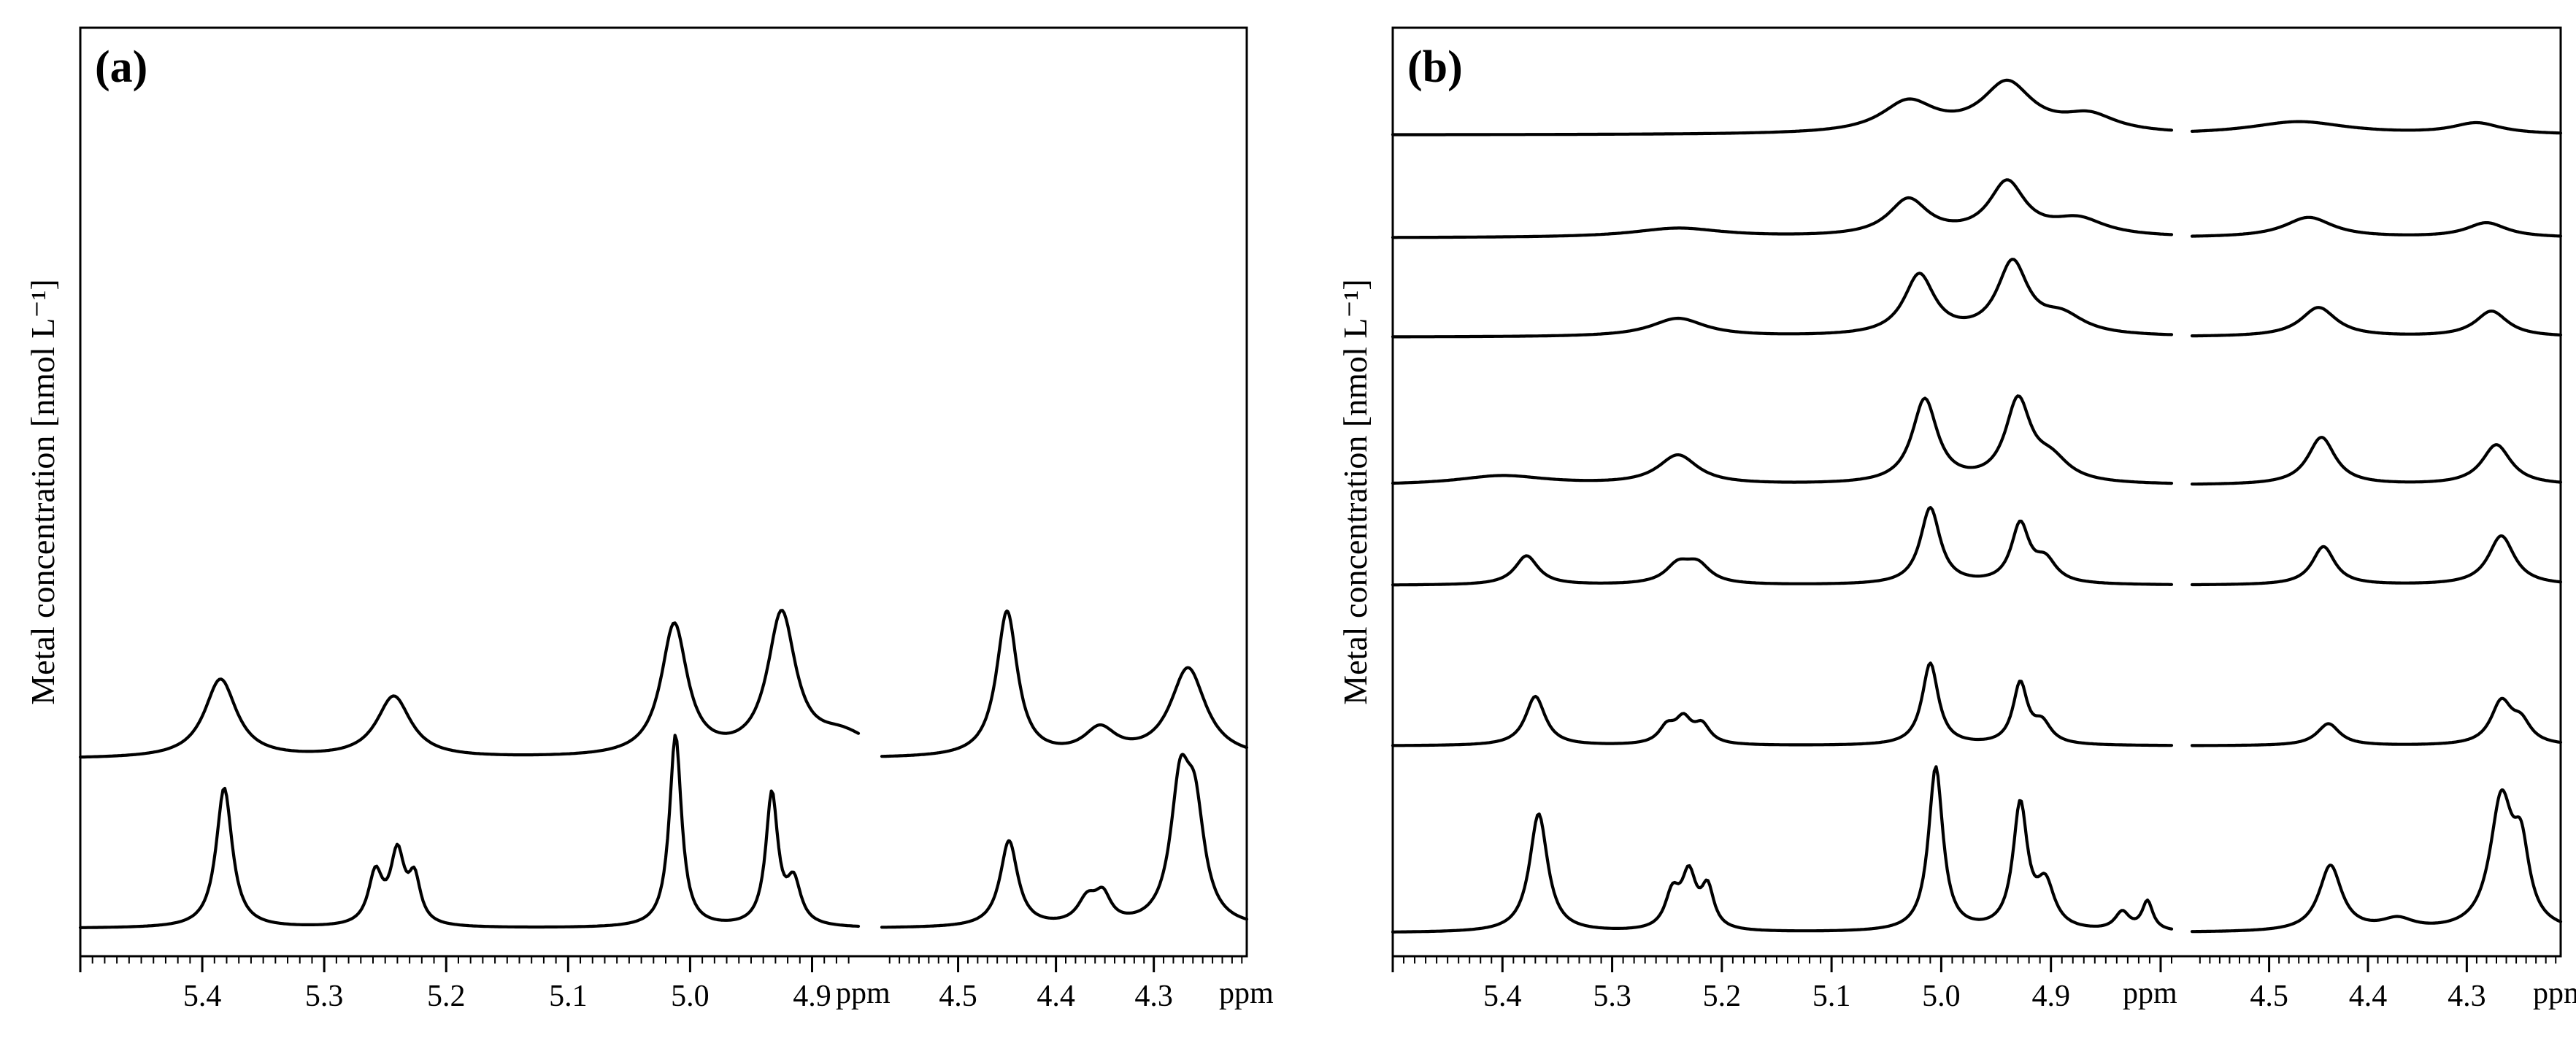 The width and height of the screenshot is (2576, 1046). What do you see at coordinates (1435, 67) in the screenshot?
I see `panel-b-label: (b)` at bounding box center [1435, 67].